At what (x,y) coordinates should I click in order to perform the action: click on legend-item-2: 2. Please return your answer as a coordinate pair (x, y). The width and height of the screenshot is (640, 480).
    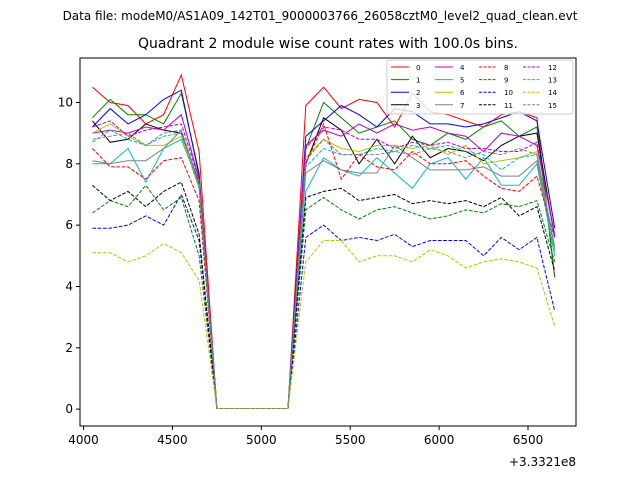
    Looking at the image, I should click on (405, 93).